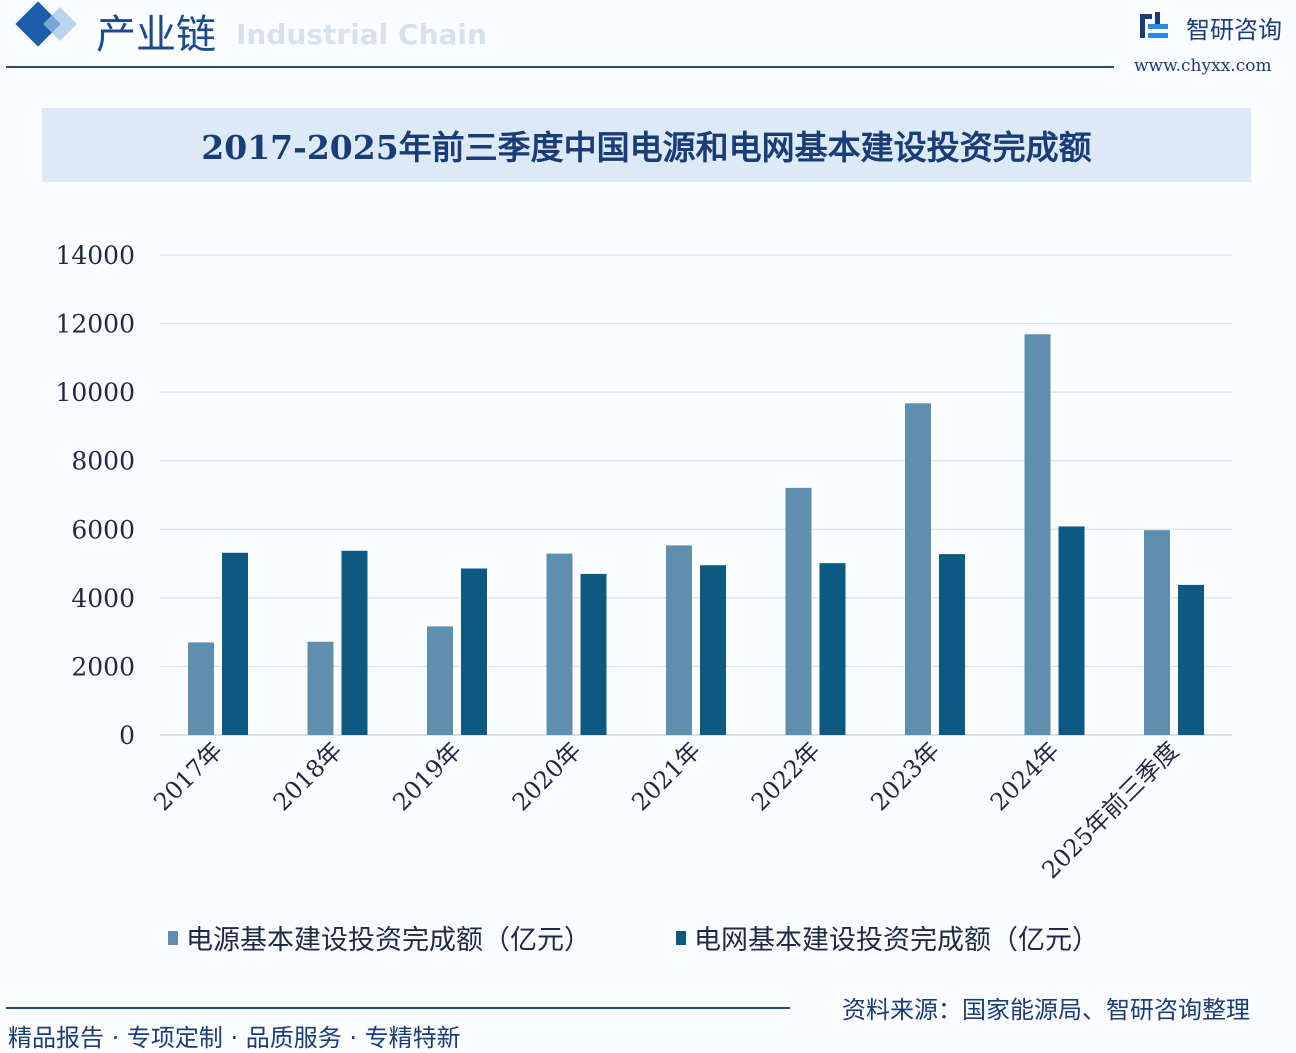 The image size is (1296, 1053). I want to click on legend-item-series2: 电网基本建设投资完成额（亿元）, so click(887, 937).